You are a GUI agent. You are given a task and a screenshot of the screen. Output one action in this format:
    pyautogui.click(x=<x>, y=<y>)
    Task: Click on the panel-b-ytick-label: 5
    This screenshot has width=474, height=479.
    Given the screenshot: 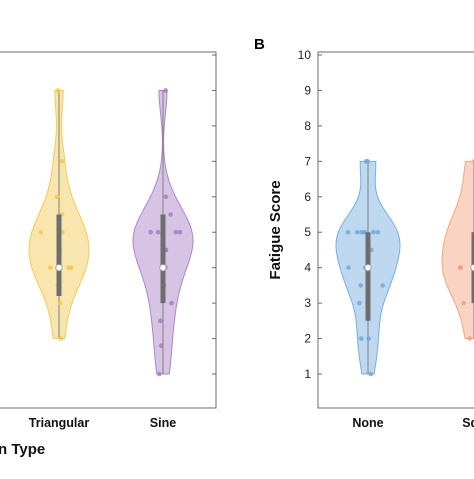 What is the action you would take?
    pyautogui.click(x=307, y=232)
    